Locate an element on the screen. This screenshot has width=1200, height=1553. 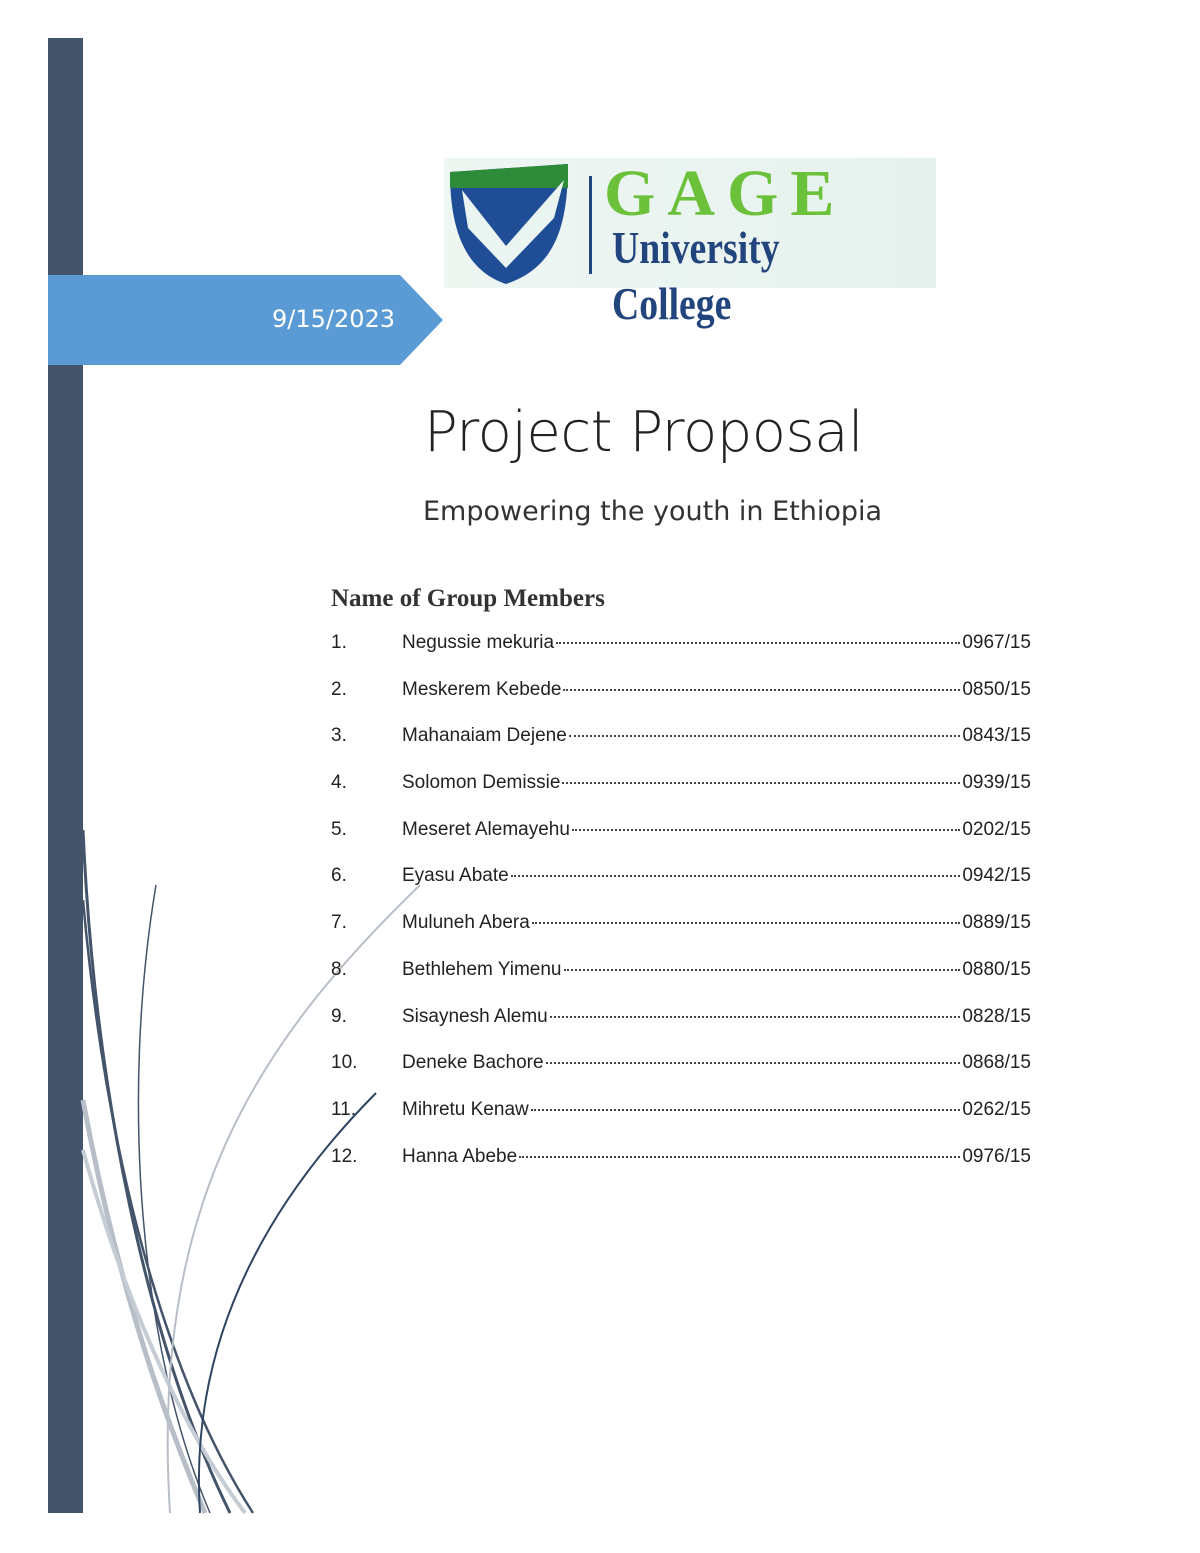
member-name: Solomon Demissie is located at coordinates (481, 783).